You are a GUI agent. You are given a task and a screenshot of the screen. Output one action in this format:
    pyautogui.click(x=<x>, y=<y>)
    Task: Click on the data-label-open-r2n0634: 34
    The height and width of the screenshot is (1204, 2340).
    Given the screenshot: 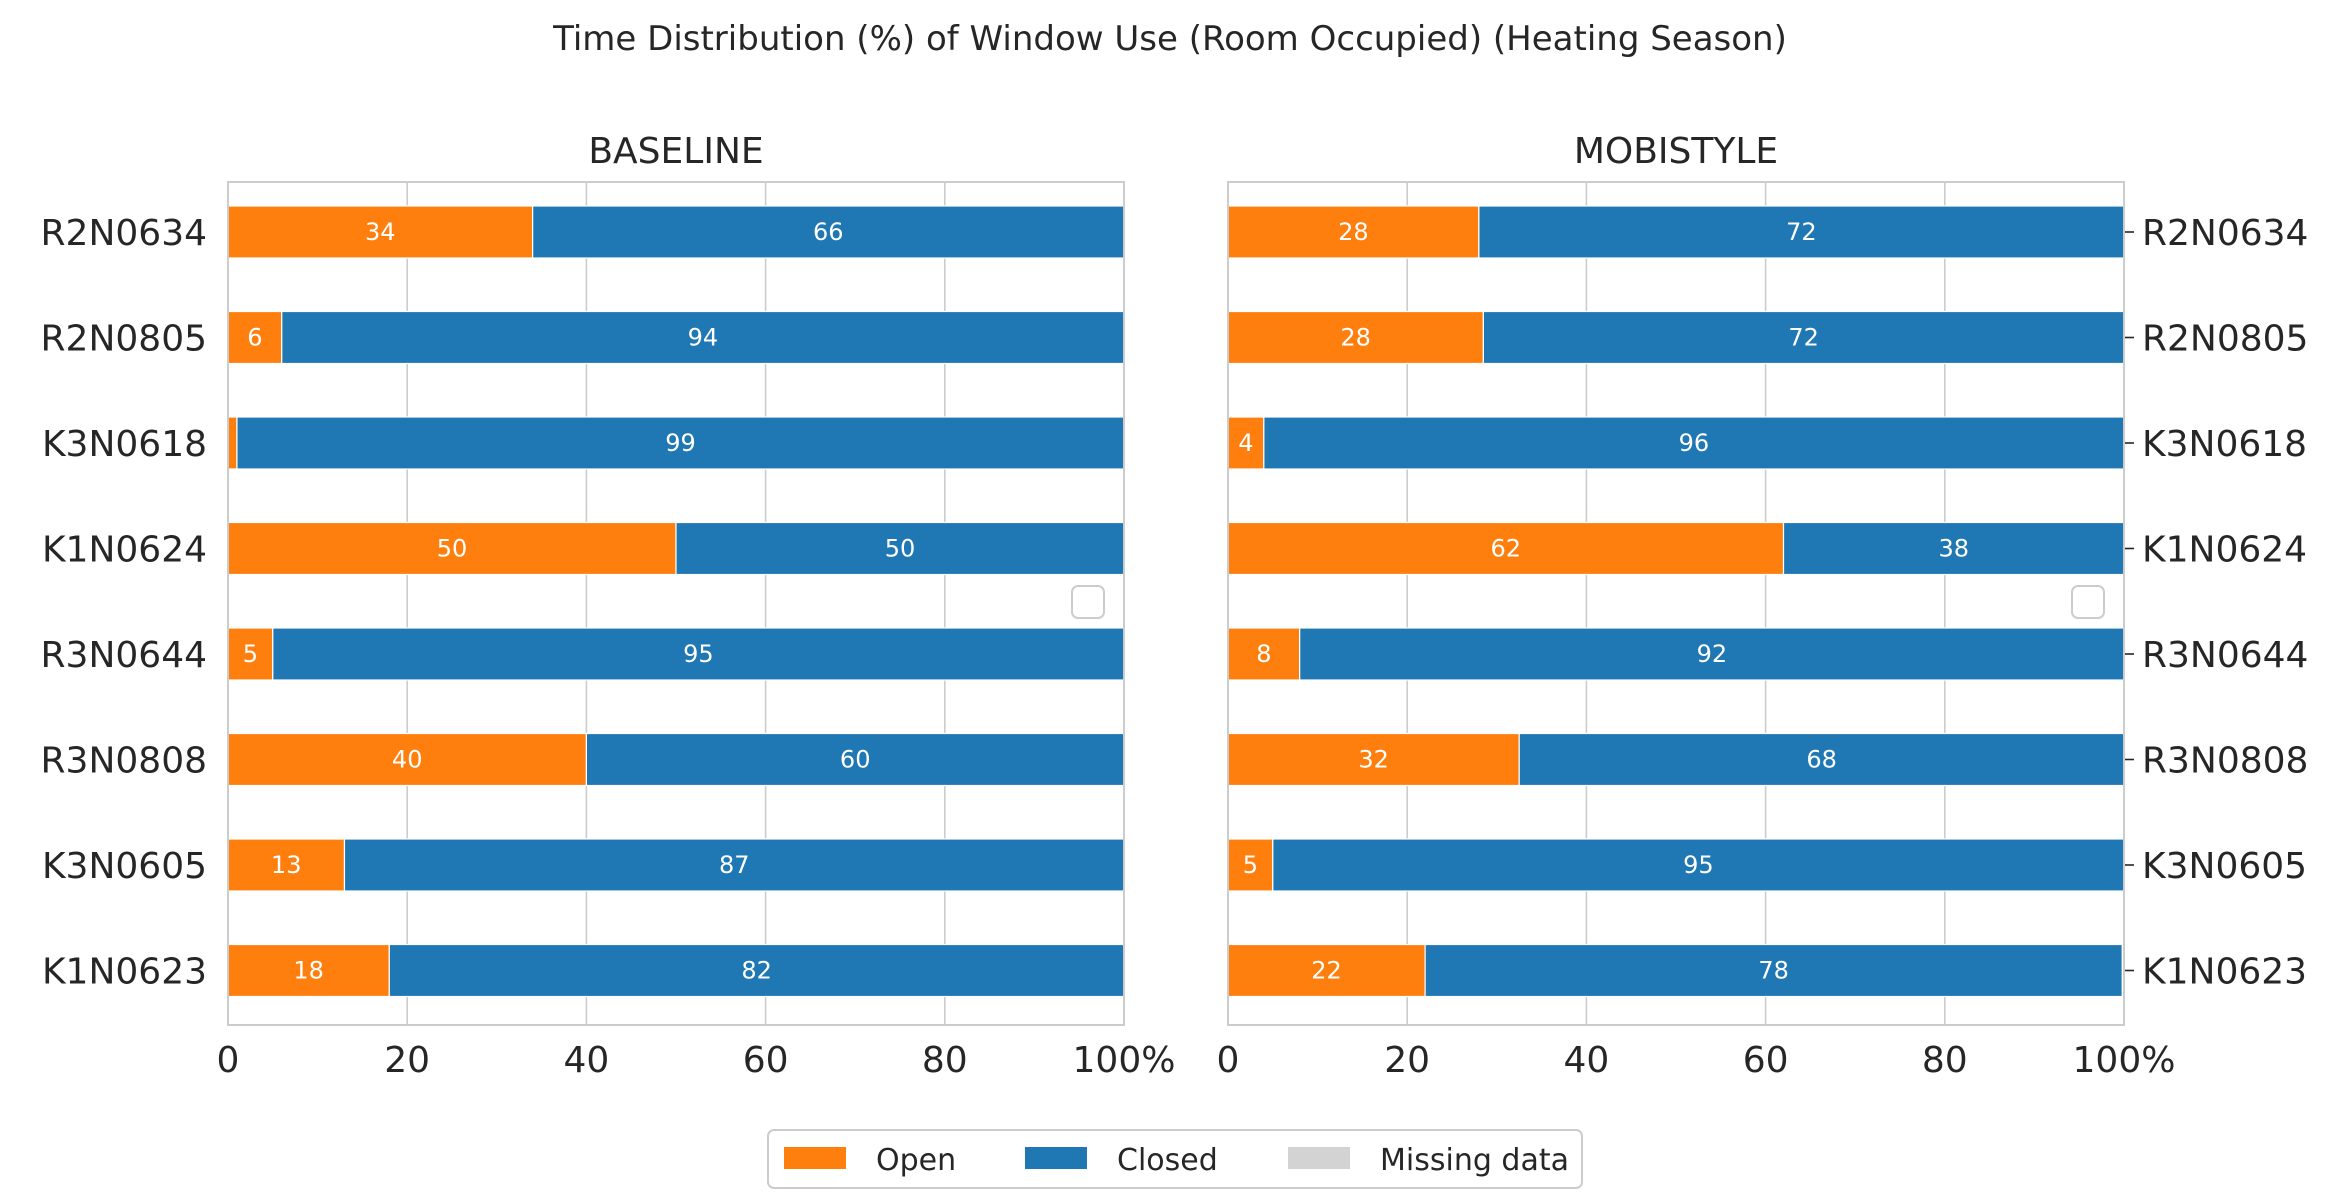 What is the action you would take?
    pyautogui.click(x=380, y=232)
    